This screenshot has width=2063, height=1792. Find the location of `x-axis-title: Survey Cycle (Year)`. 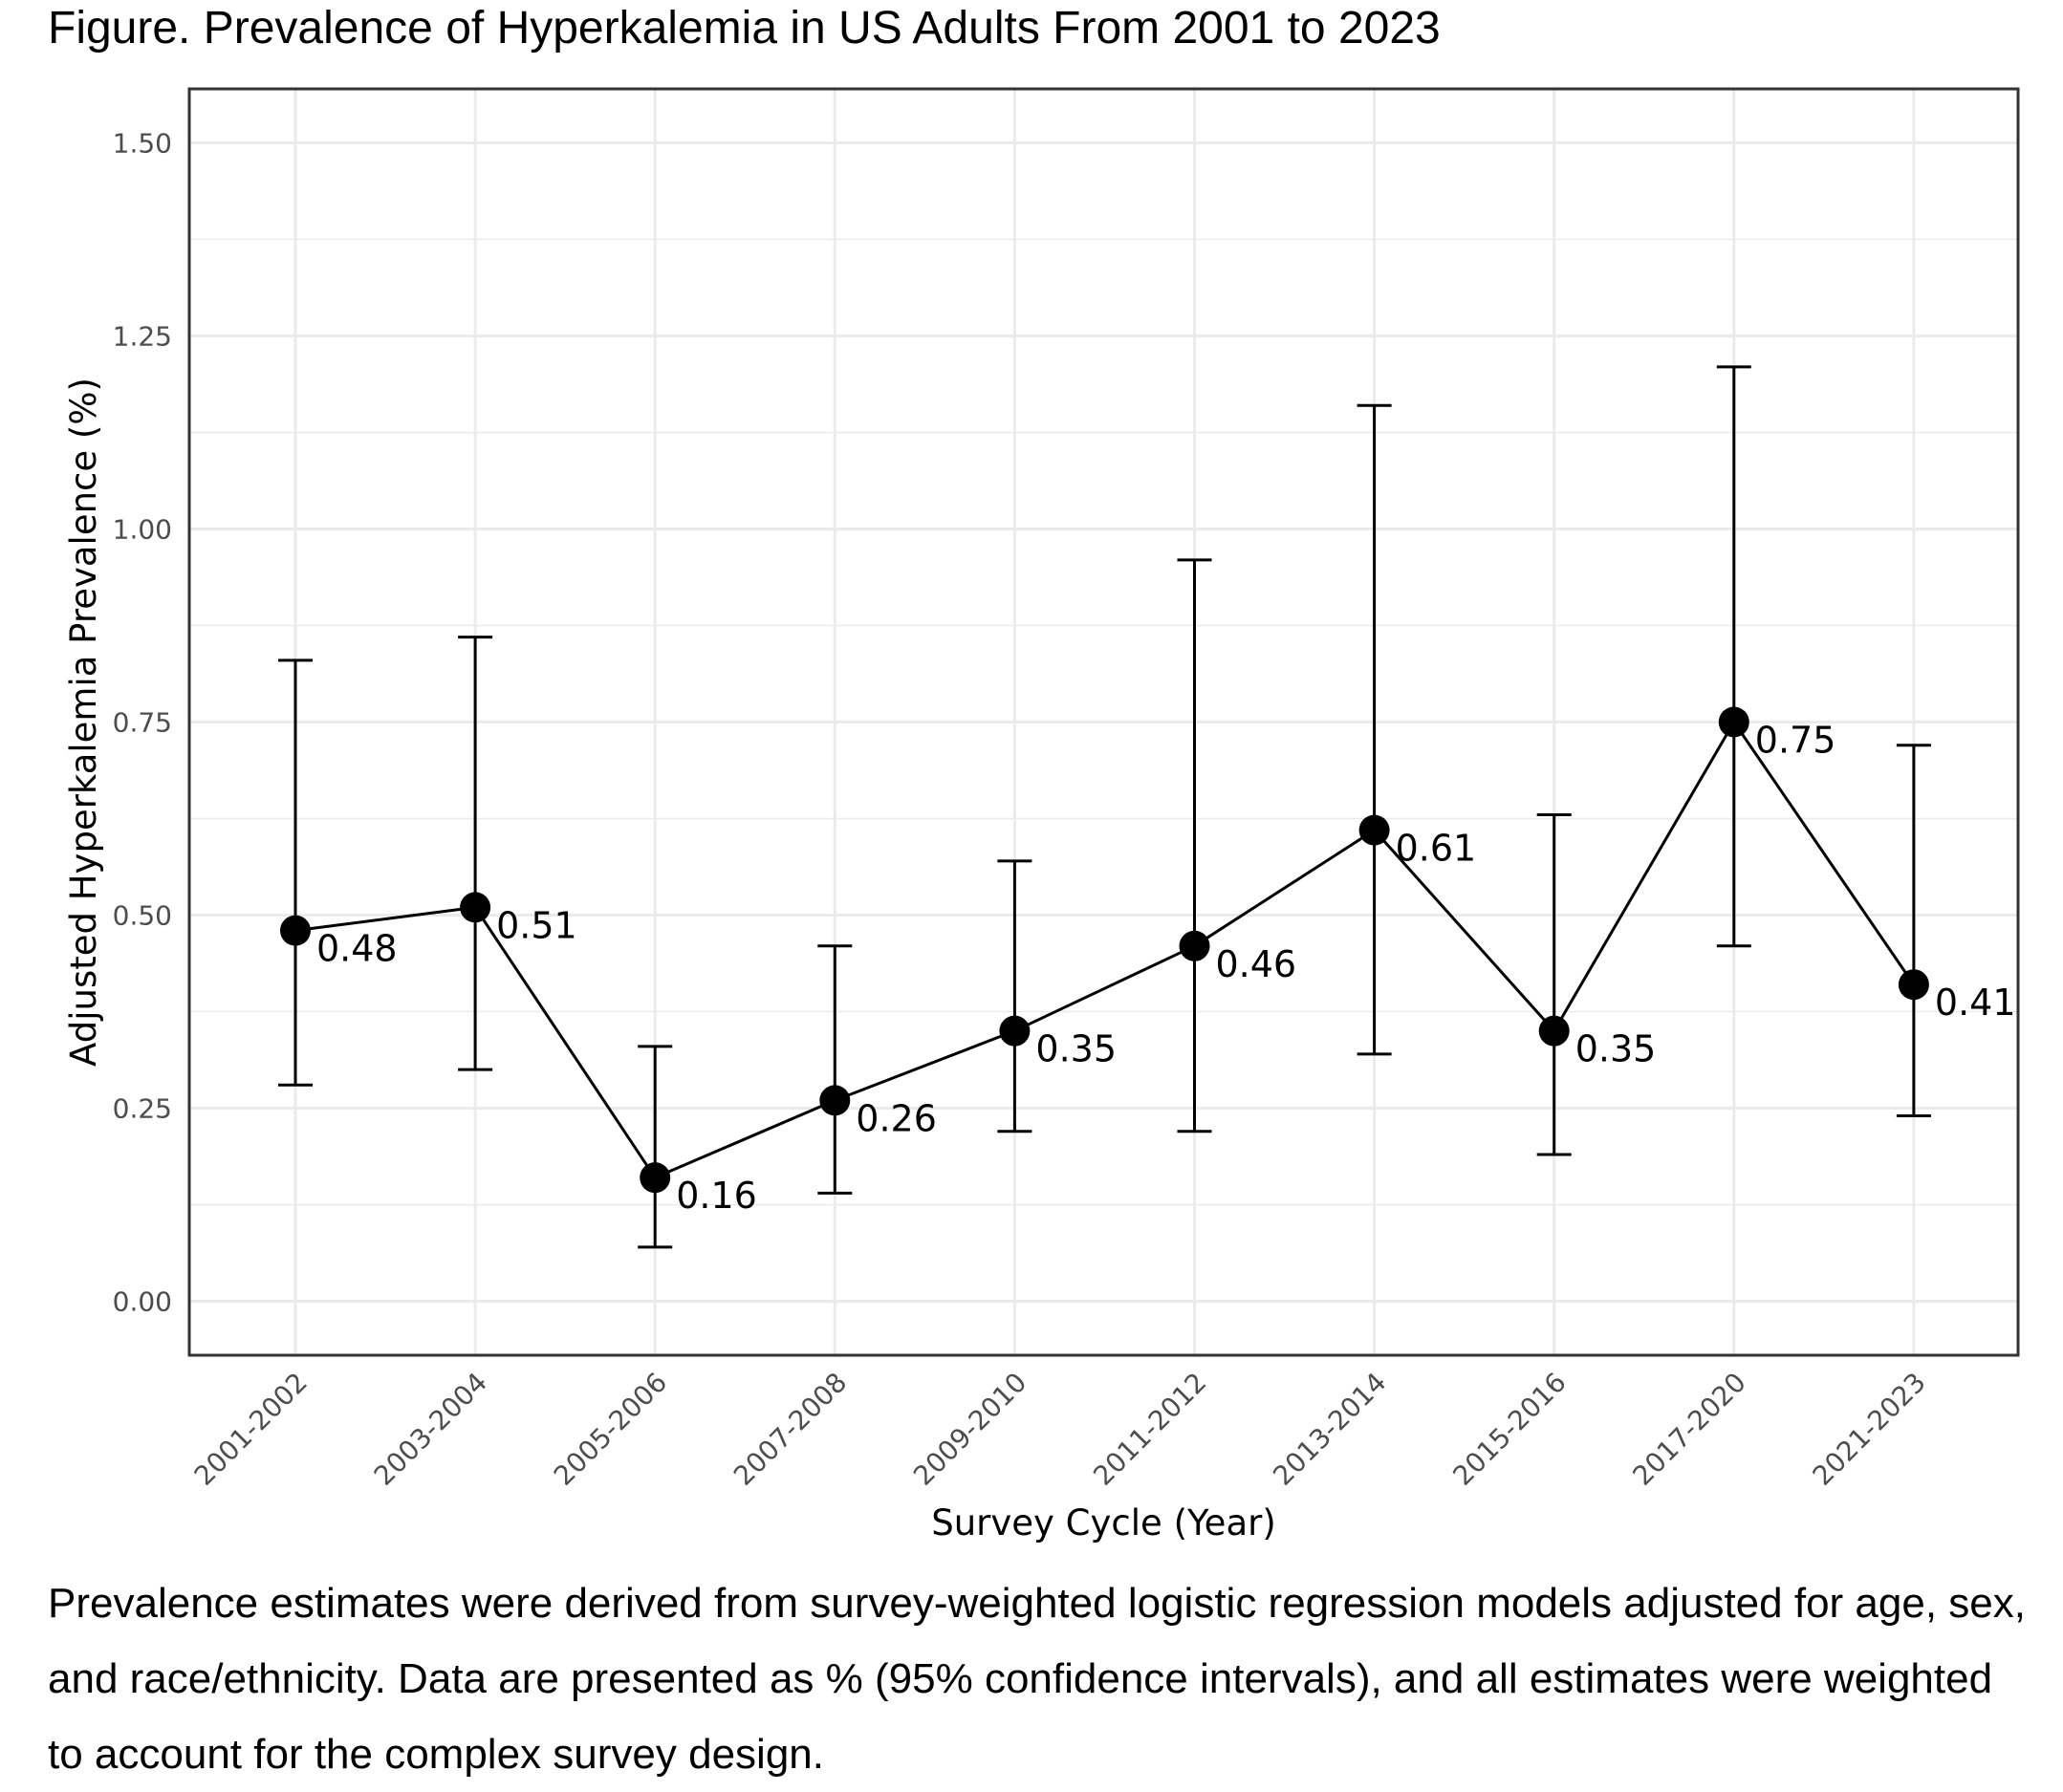

x-axis-title: Survey Cycle (Year) is located at coordinates (1104, 1523).